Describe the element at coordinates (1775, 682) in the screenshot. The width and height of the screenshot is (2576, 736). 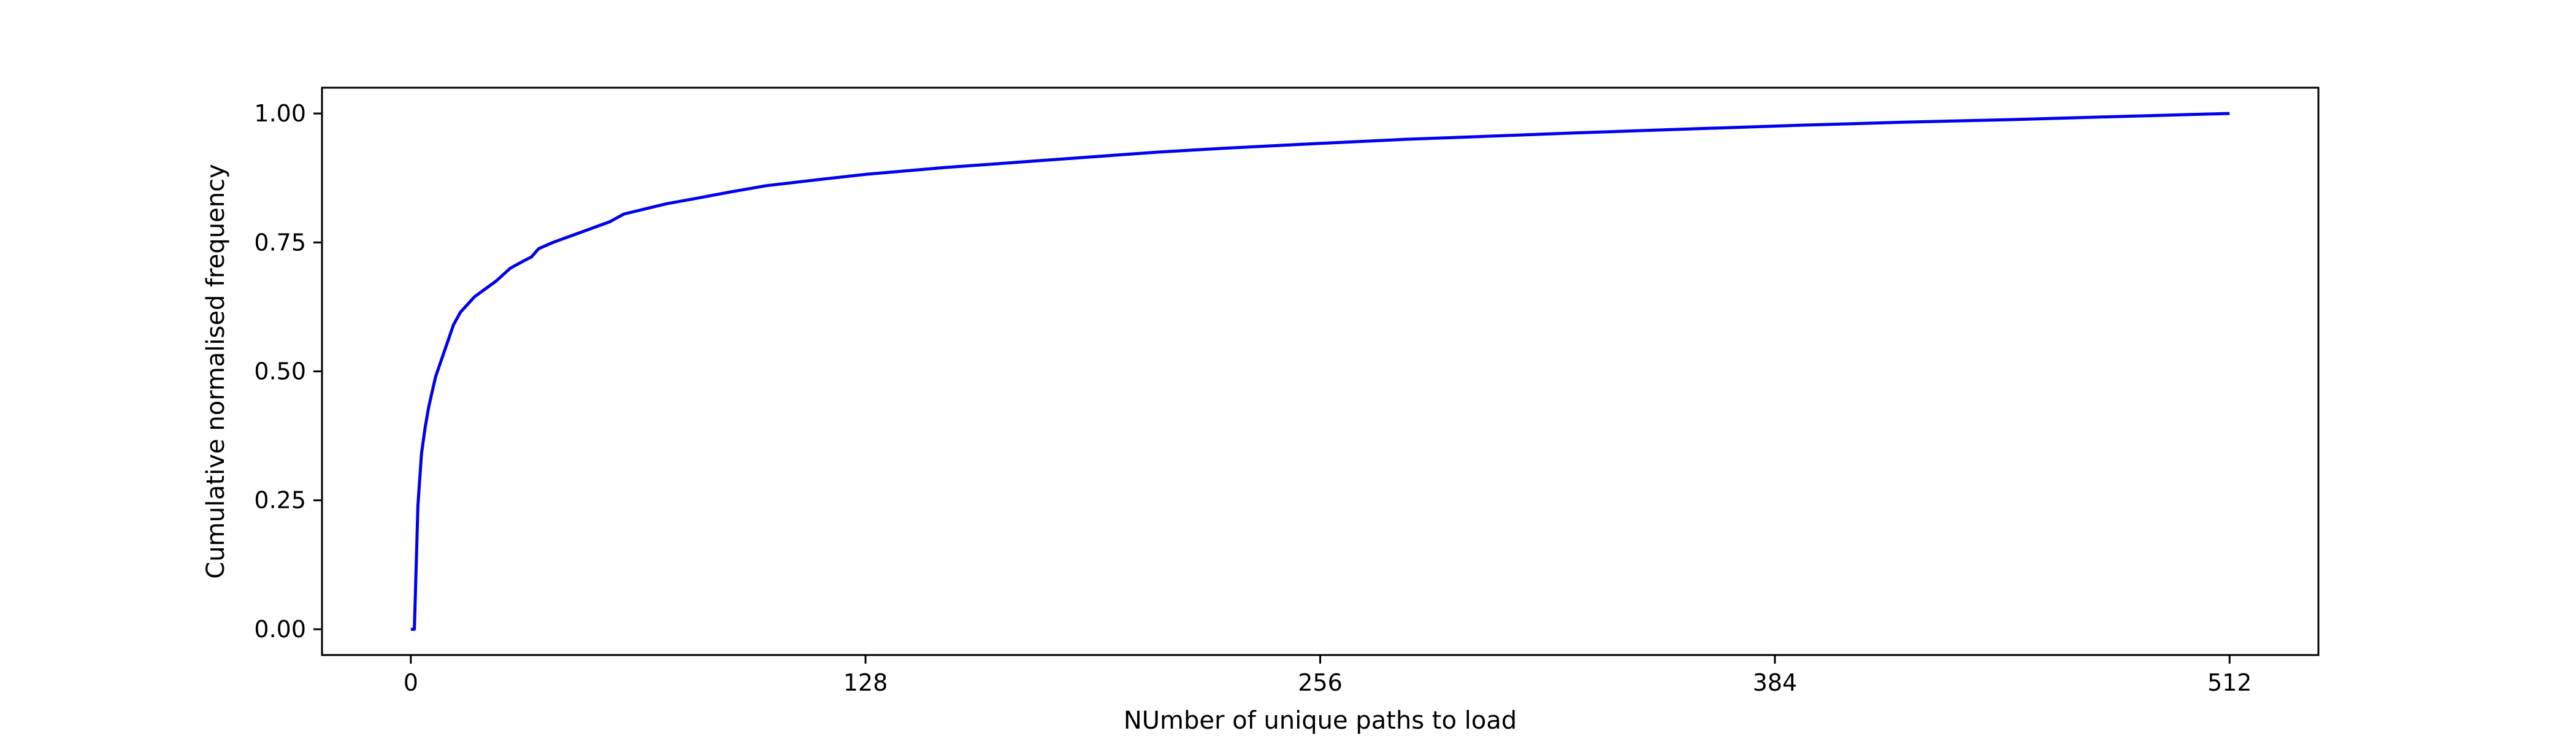
I see `x-tick-label: 384` at that location.